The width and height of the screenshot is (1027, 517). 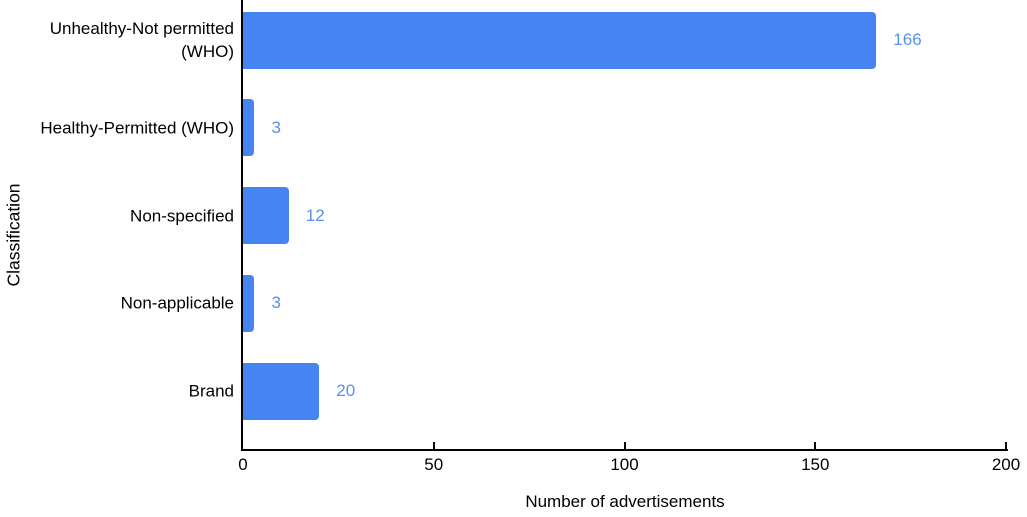 What do you see at coordinates (346, 391) in the screenshot?
I see `bar-value-label: 20` at bounding box center [346, 391].